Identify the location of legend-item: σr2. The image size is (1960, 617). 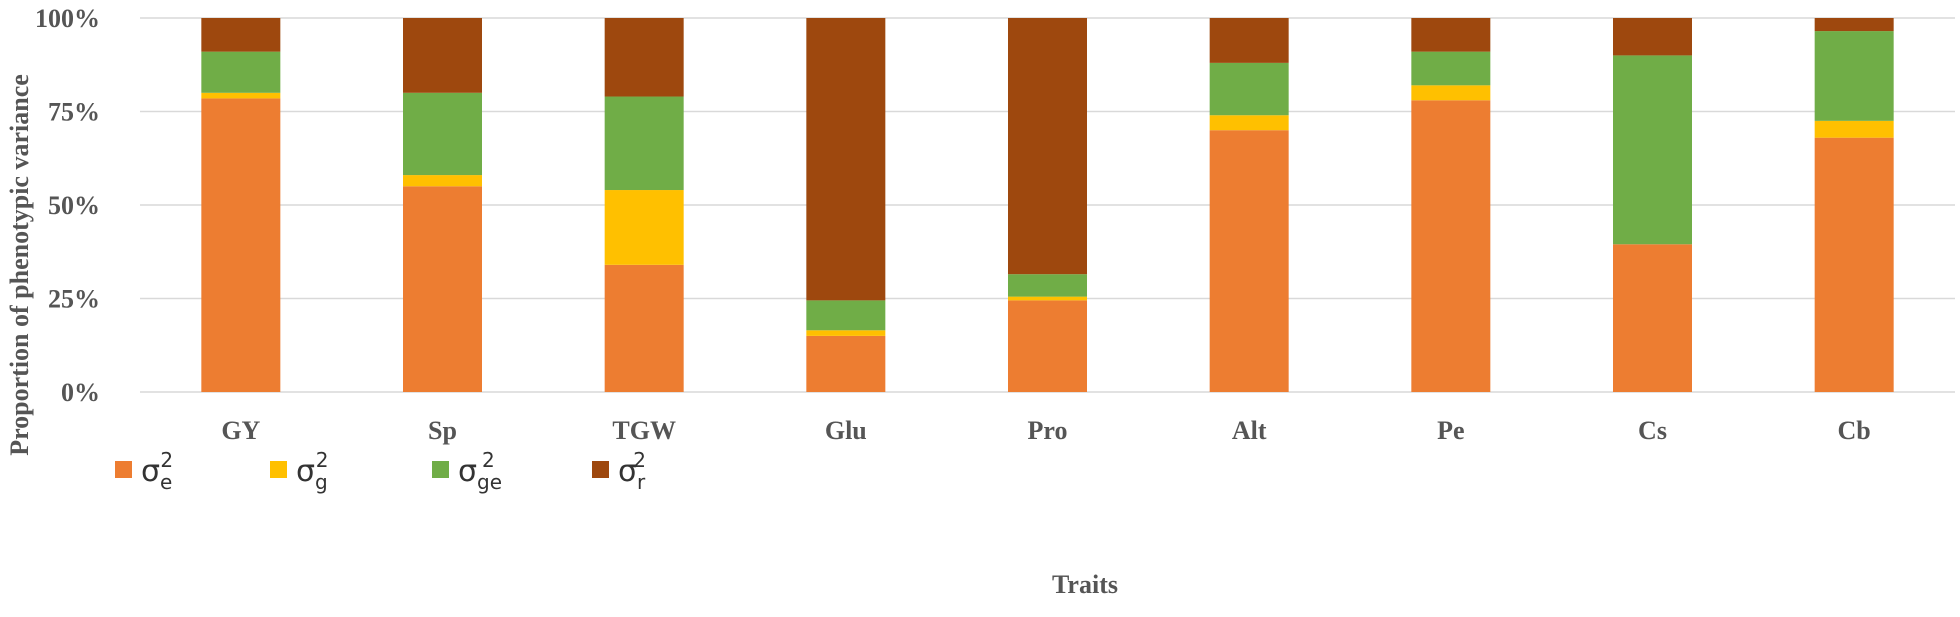
(619, 471).